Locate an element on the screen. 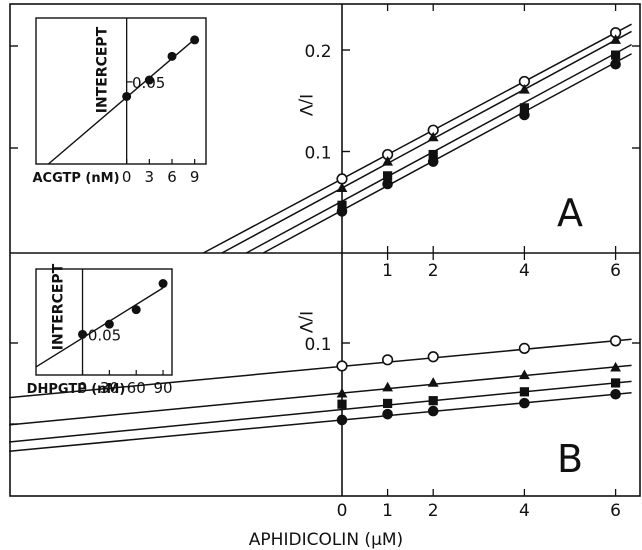 This screenshot has height=550, width=642. x-tick-label-bottom-1: 1 is located at coordinates (387, 511).